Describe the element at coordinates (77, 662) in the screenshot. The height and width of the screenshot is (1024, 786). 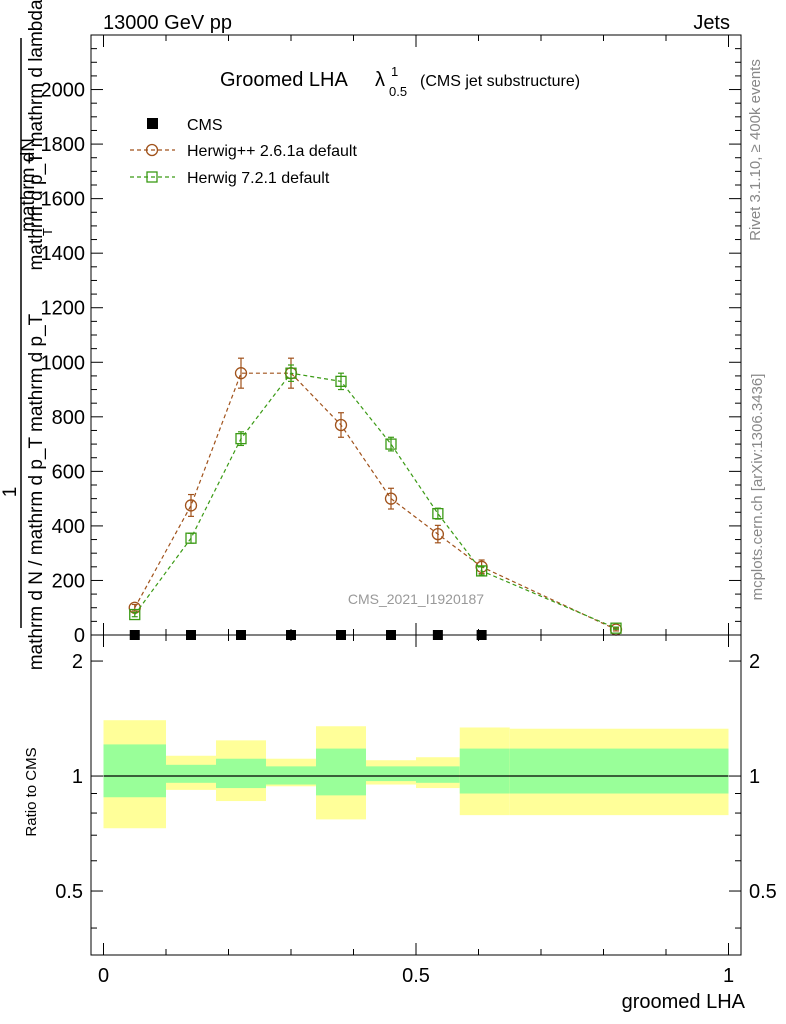
I see `ratio-y-tick-label-left: 2` at that location.